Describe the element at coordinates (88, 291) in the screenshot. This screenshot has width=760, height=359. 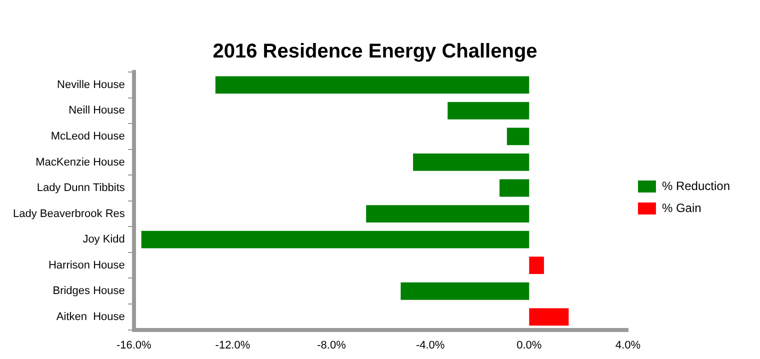
I see `y-tick-label: Bridges House` at that location.